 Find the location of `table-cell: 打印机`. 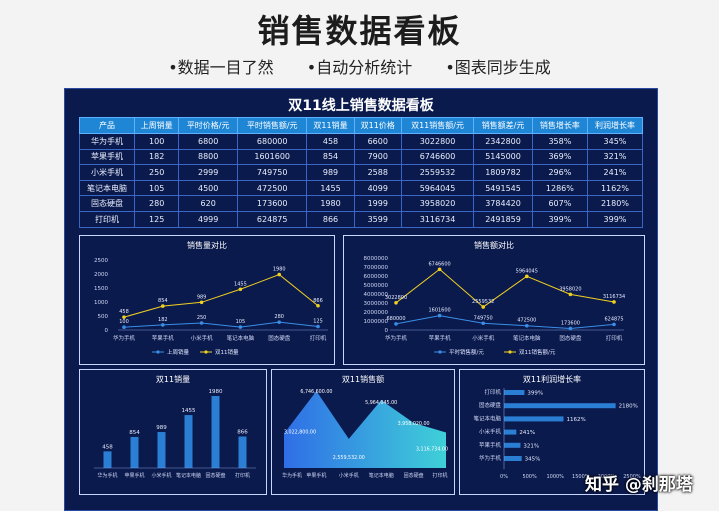

table-cell: 打印机 is located at coordinates (107, 219).